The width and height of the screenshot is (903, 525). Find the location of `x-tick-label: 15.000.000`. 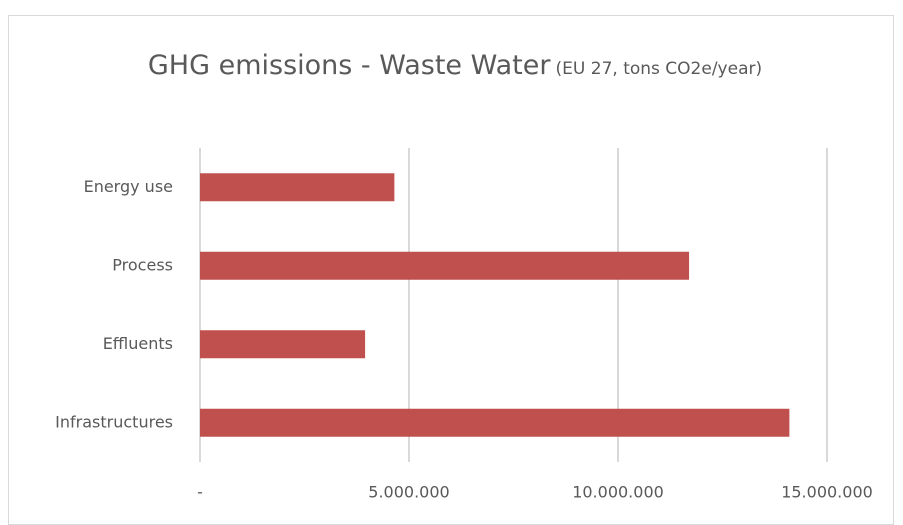

x-tick-label: 15.000.000 is located at coordinates (827, 492).